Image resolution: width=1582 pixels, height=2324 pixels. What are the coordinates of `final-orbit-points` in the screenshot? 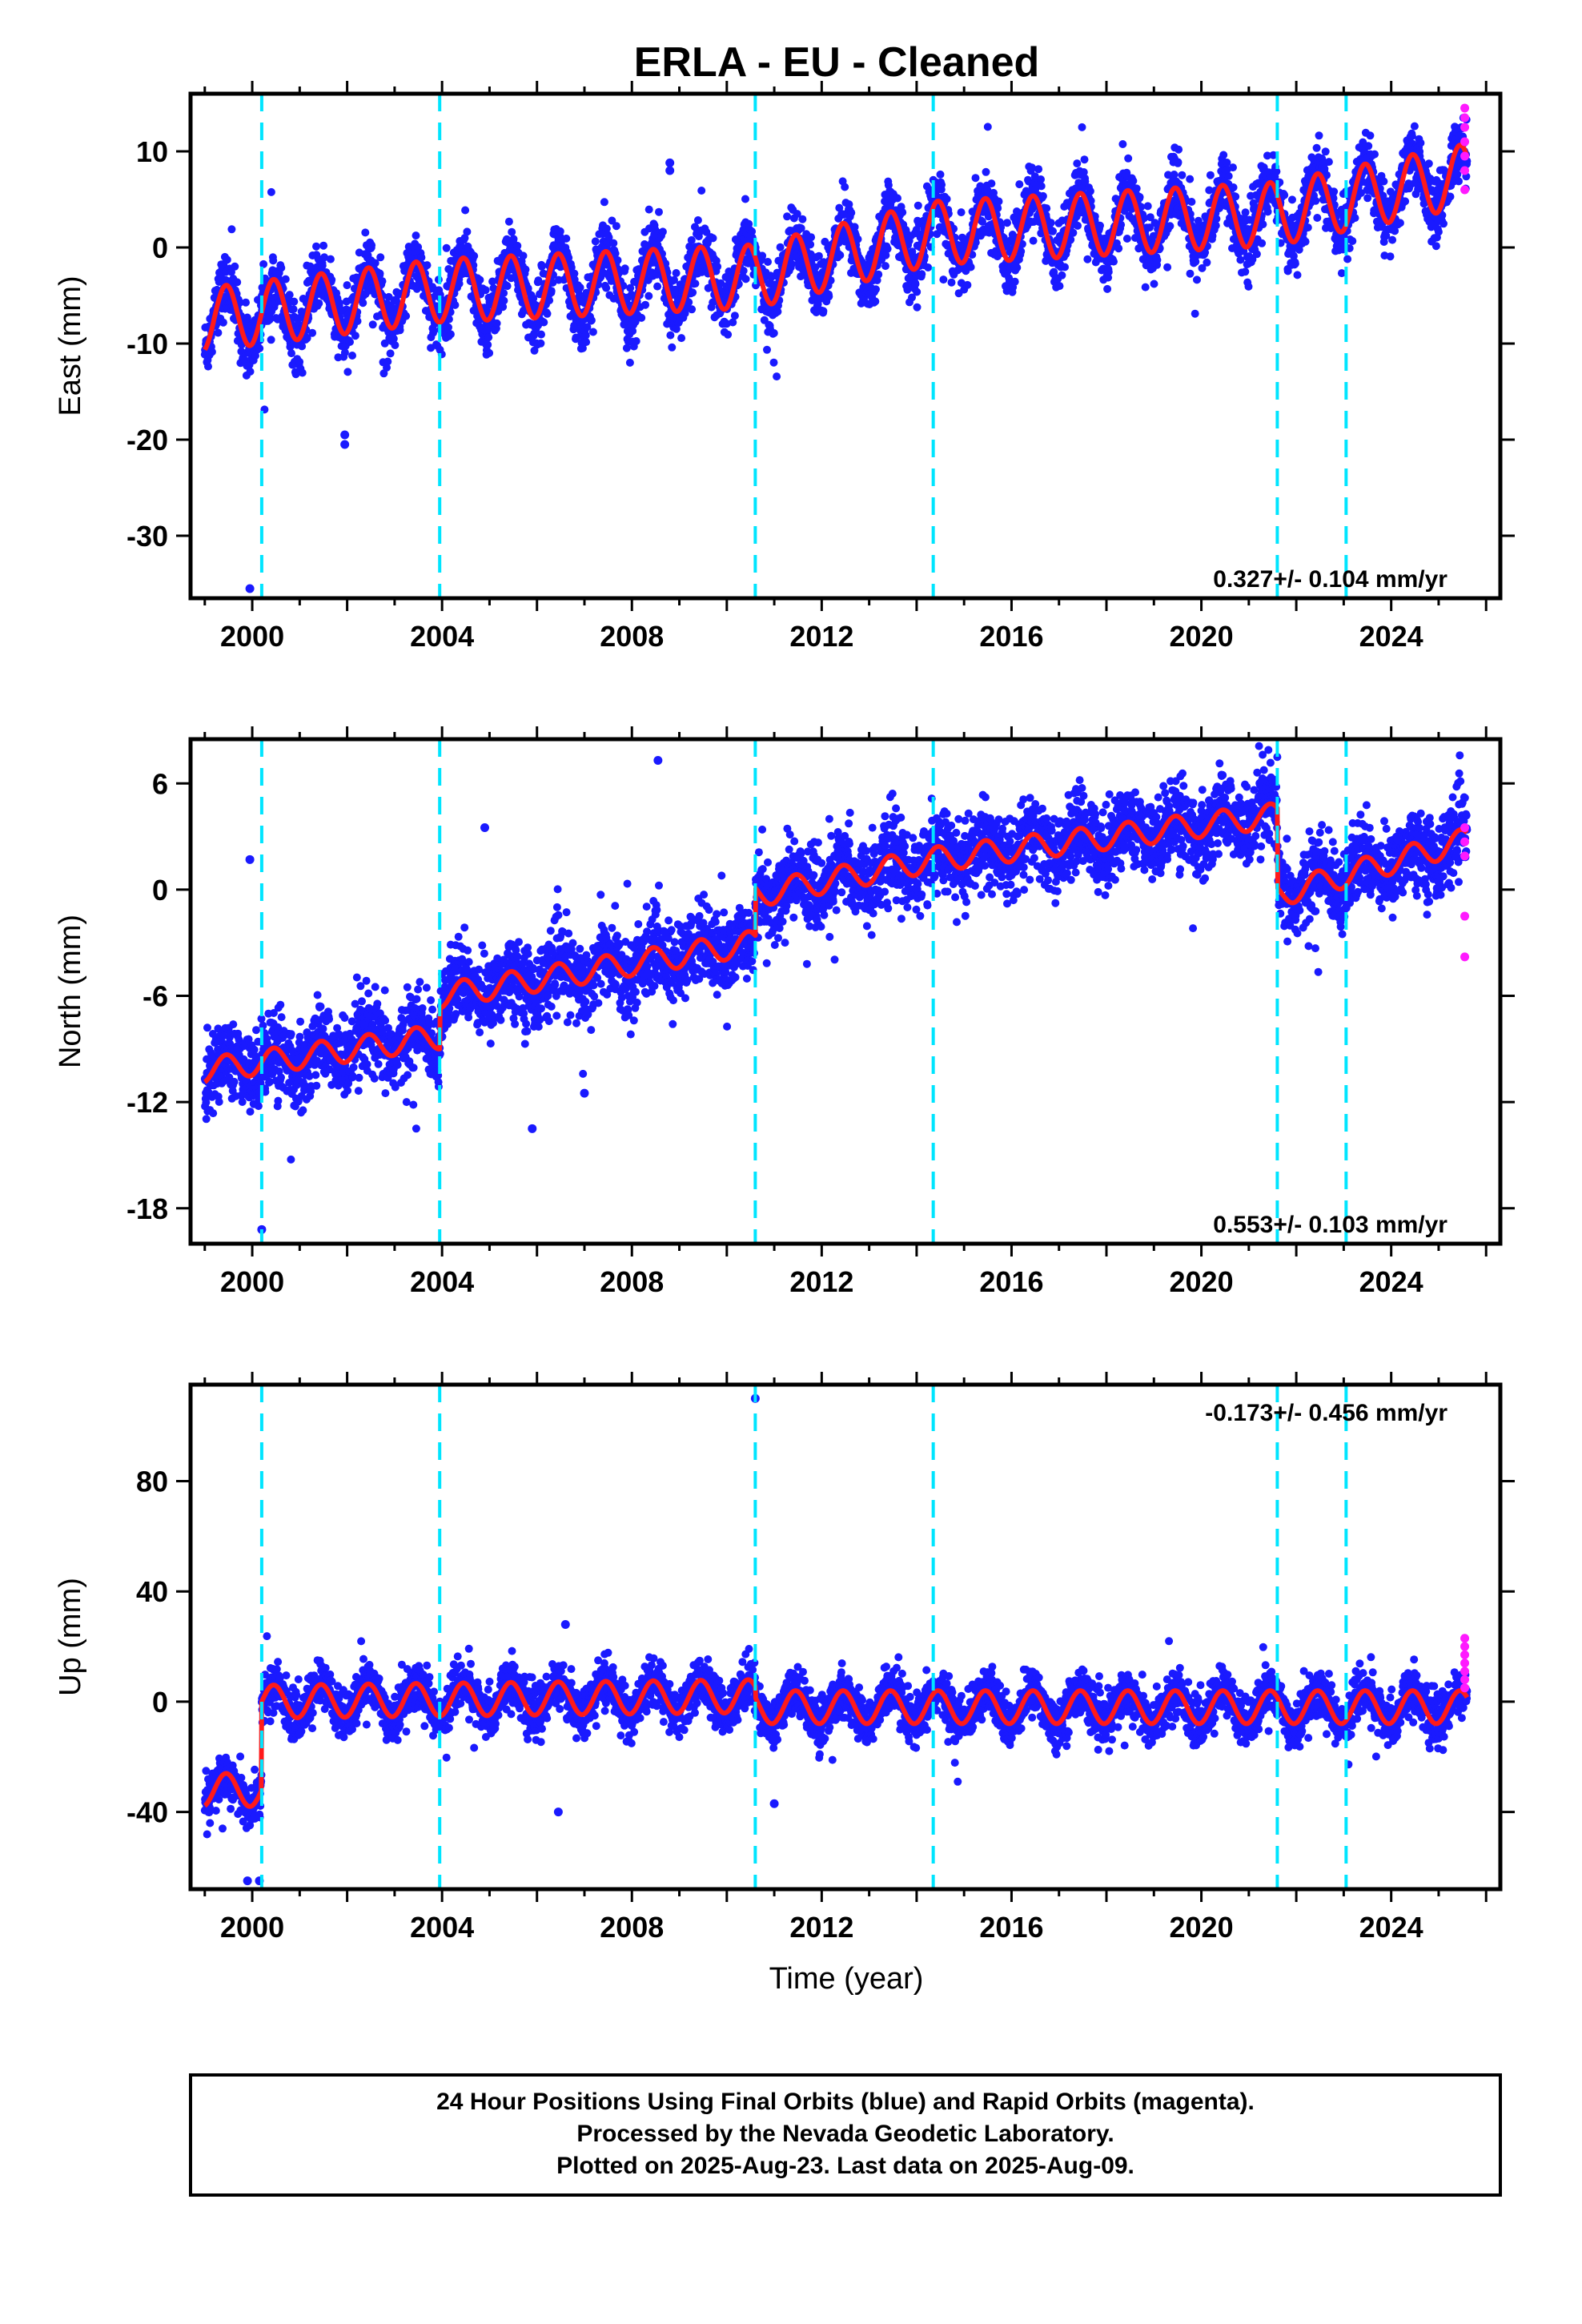 It's located at (836, 264).